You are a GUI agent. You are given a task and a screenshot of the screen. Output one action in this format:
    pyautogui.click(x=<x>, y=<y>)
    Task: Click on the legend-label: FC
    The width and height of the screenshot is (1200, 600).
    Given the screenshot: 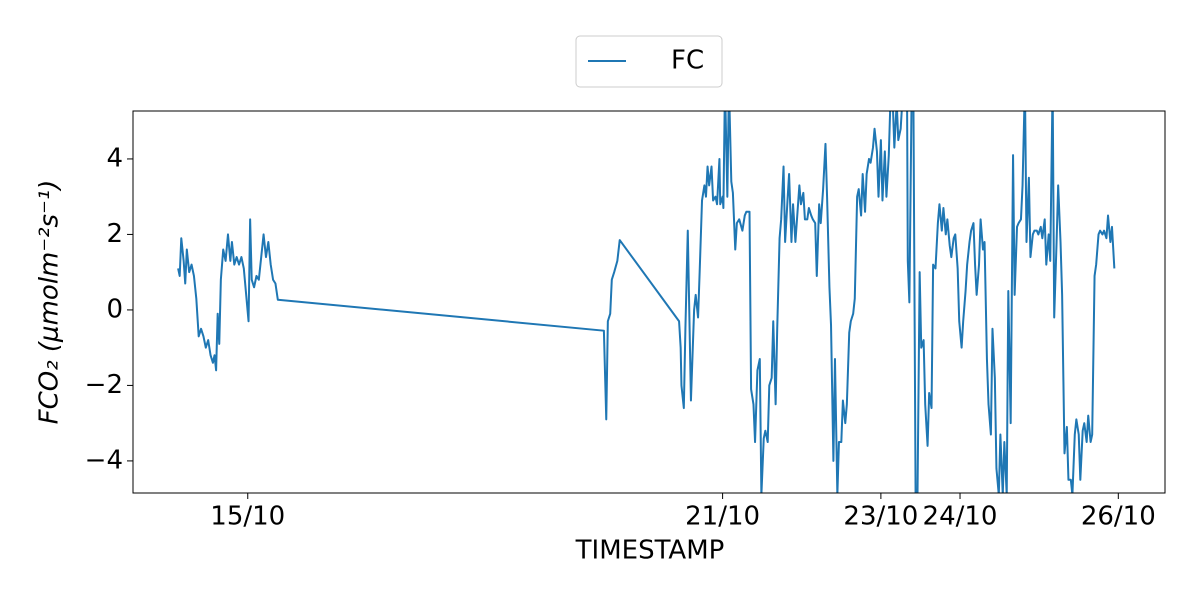 What is the action you would take?
    pyautogui.click(x=687, y=61)
    